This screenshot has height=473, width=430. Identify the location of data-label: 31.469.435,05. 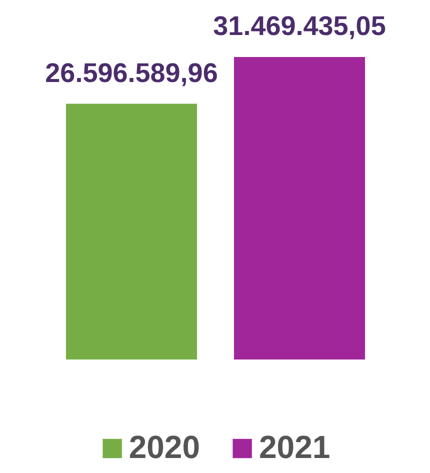
(299, 25).